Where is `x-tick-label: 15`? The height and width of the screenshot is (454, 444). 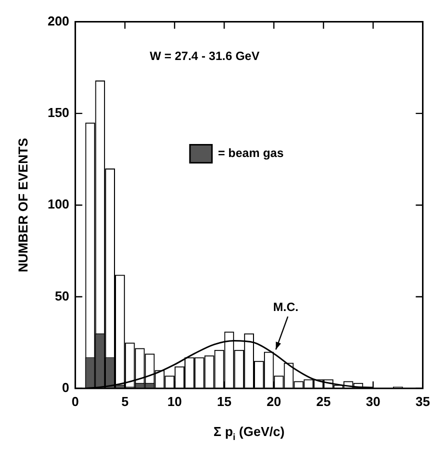 x-tick-label: 15 is located at coordinates (224, 401).